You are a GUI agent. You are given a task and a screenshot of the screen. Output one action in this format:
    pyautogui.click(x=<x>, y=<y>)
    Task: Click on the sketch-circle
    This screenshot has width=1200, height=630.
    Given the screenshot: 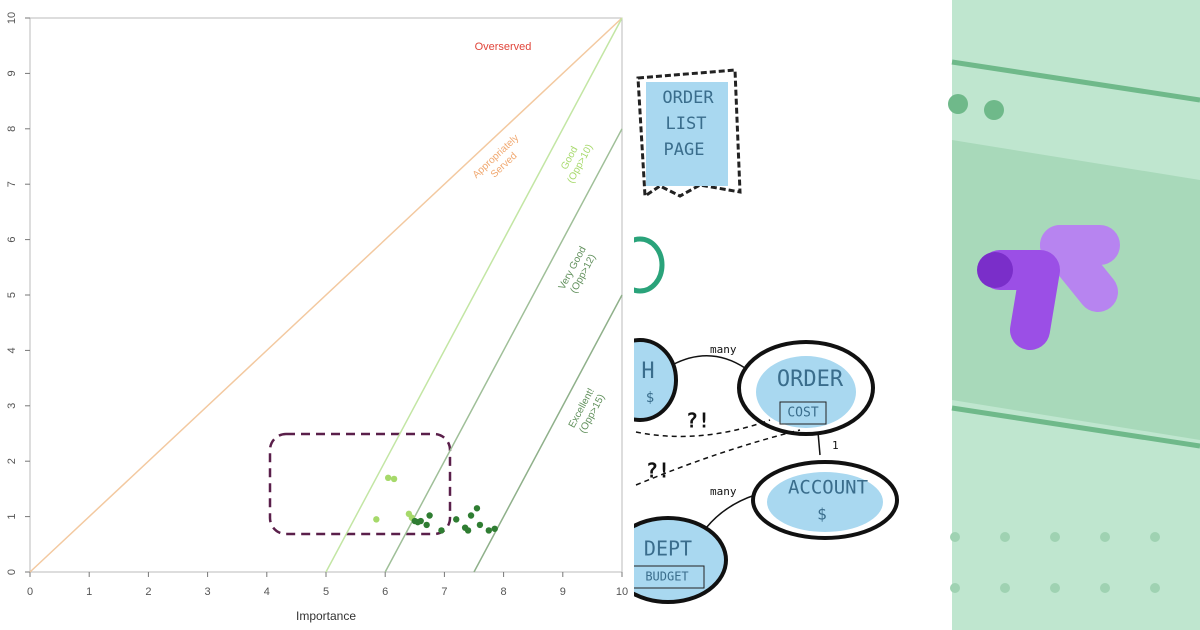 What is the action you would take?
    pyautogui.click(x=649, y=265)
    